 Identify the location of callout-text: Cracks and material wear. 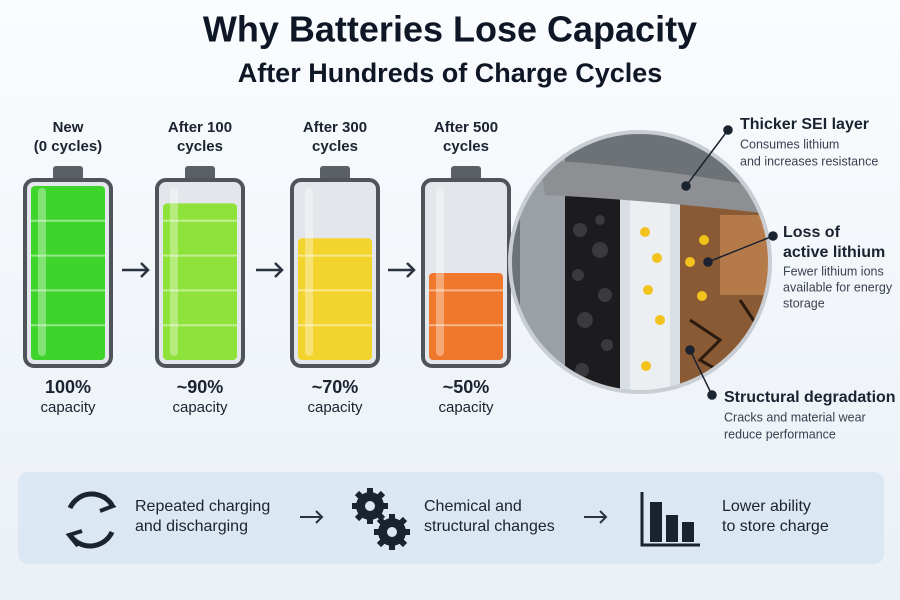
(795, 417).